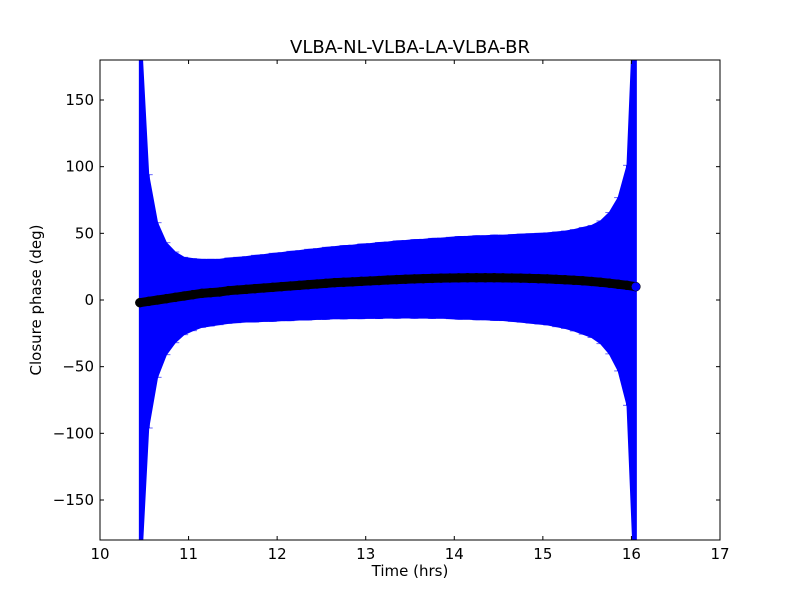 This screenshot has width=800, height=600. What do you see at coordinates (79, 167) in the screenshot?
I see `y-tick-label: 100` at bounding box center [79, 167].